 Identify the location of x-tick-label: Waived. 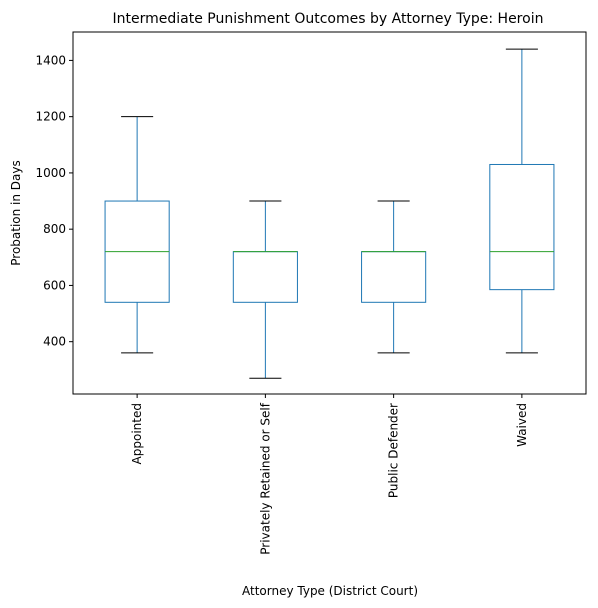
(522, 425).